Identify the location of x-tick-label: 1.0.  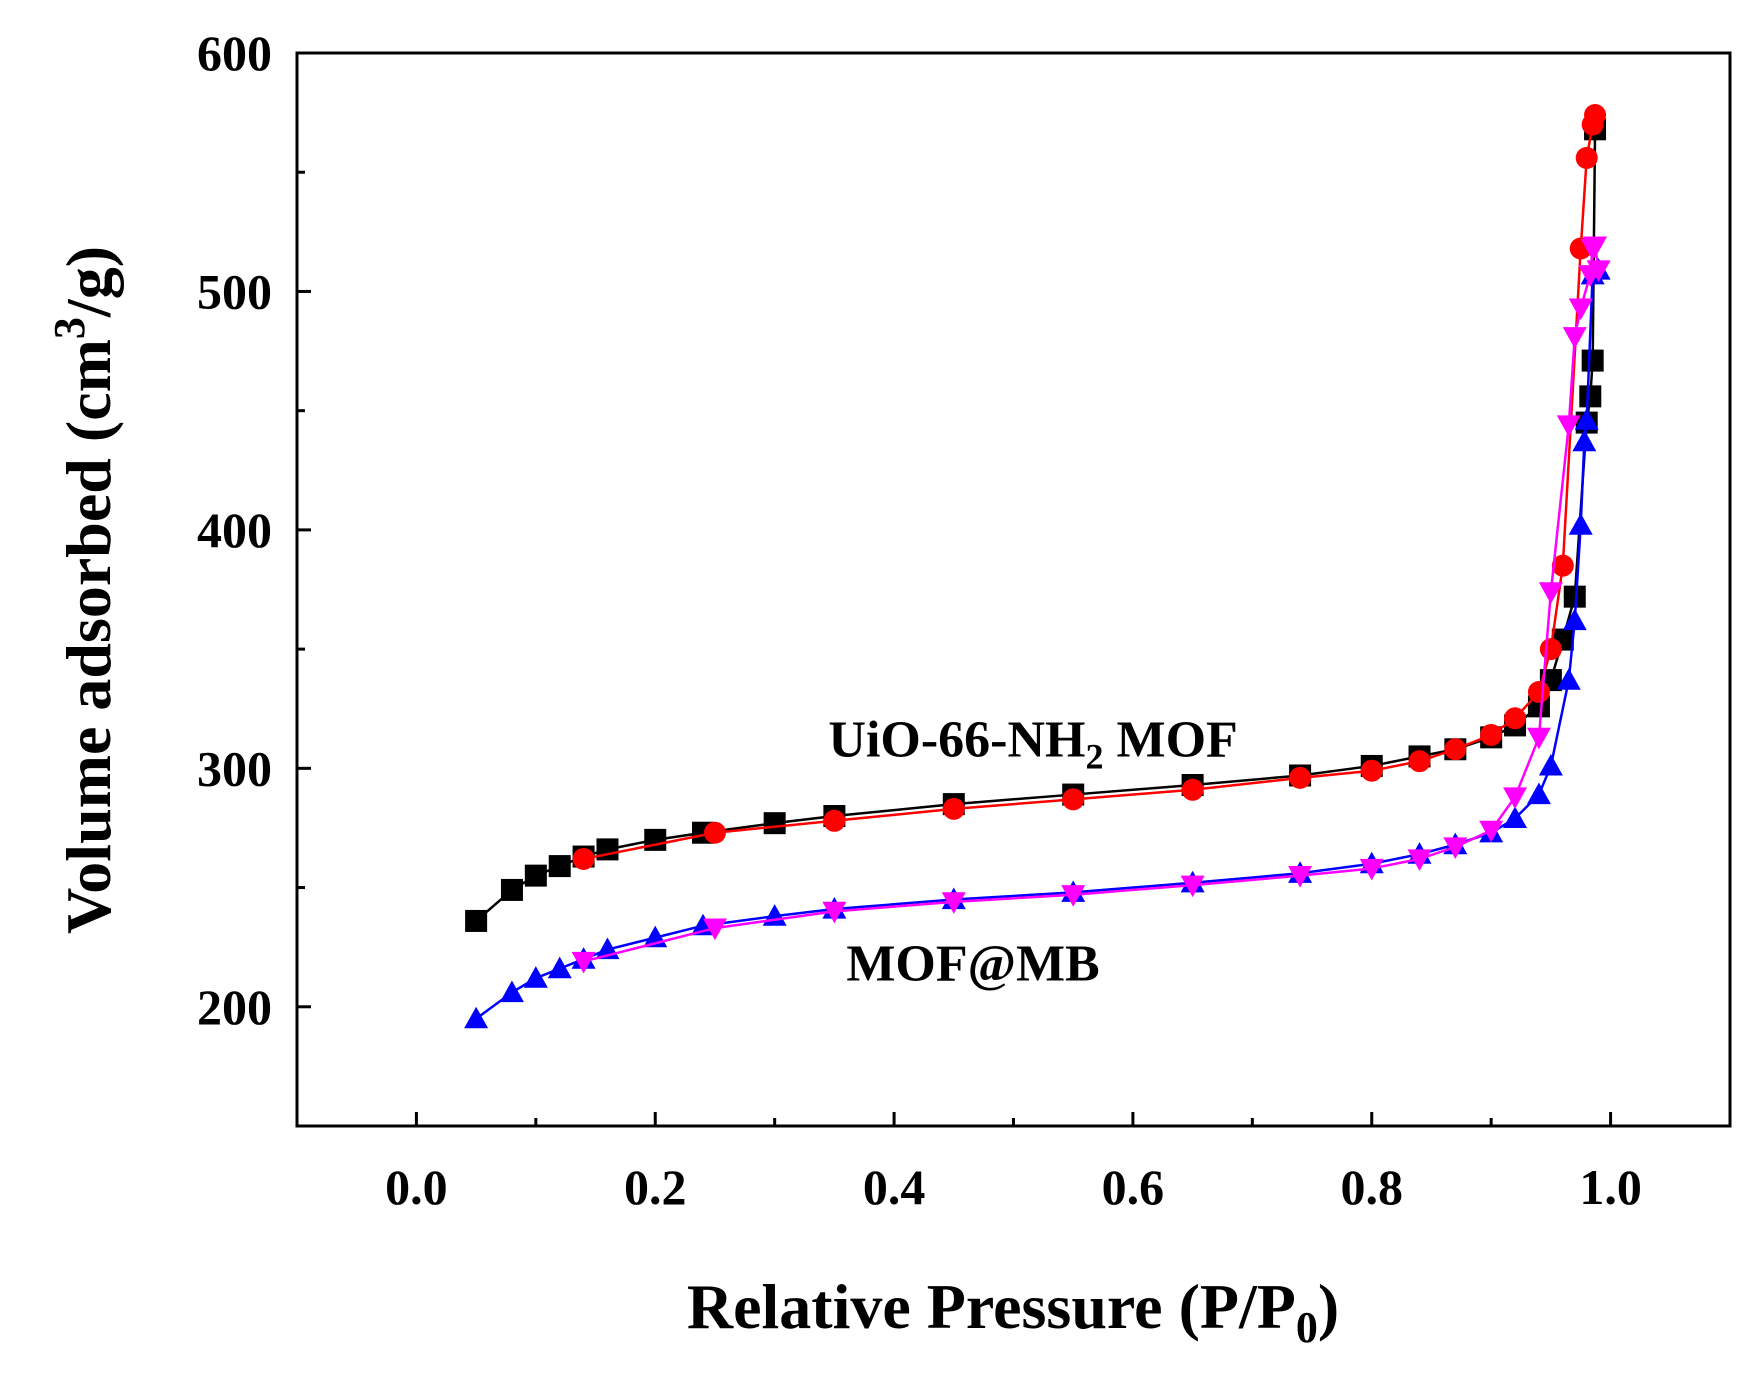
(1610, 1187).